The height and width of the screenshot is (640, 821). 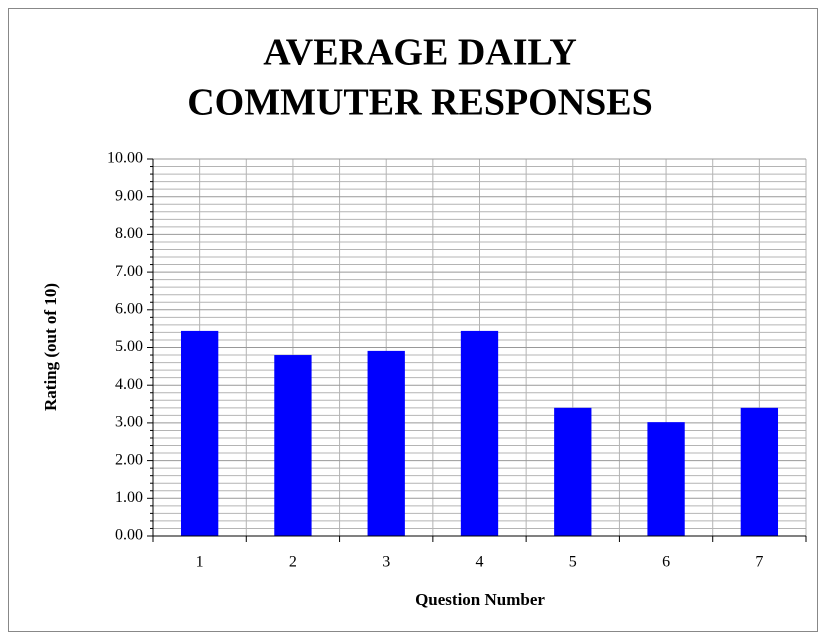 I want to click on x-axis-title: Question Number, so click(x=480, y=599).